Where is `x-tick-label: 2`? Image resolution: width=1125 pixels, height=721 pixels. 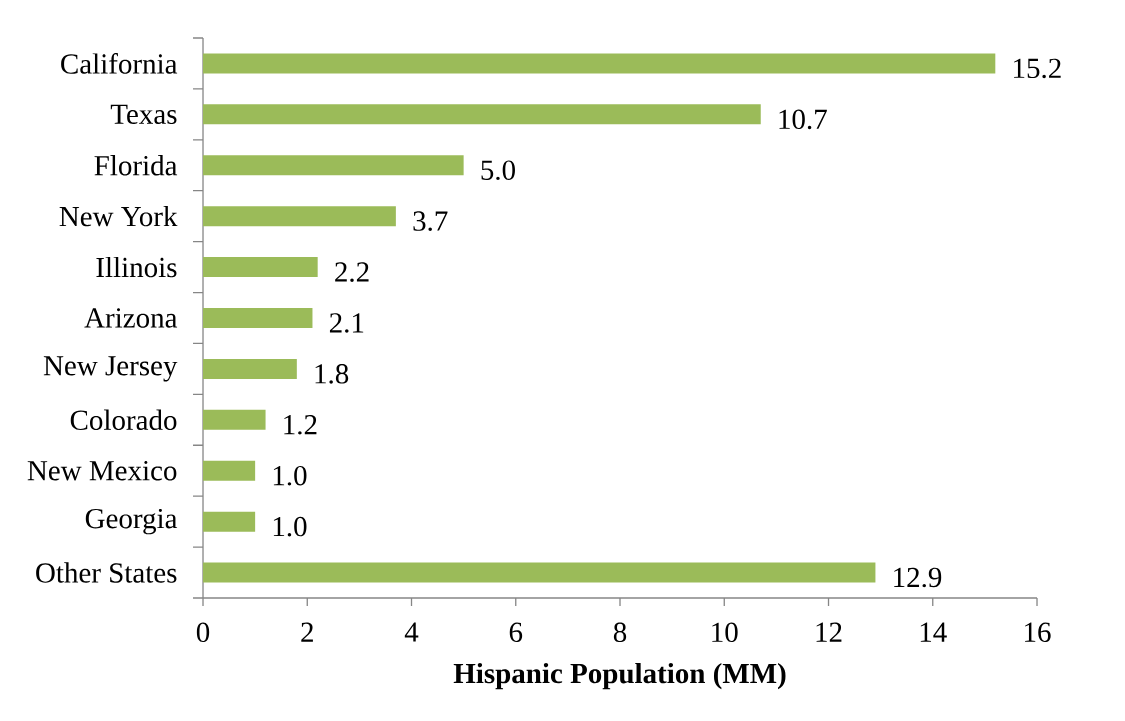
x-tick-label: 2 is located at coordinates (307, 632).